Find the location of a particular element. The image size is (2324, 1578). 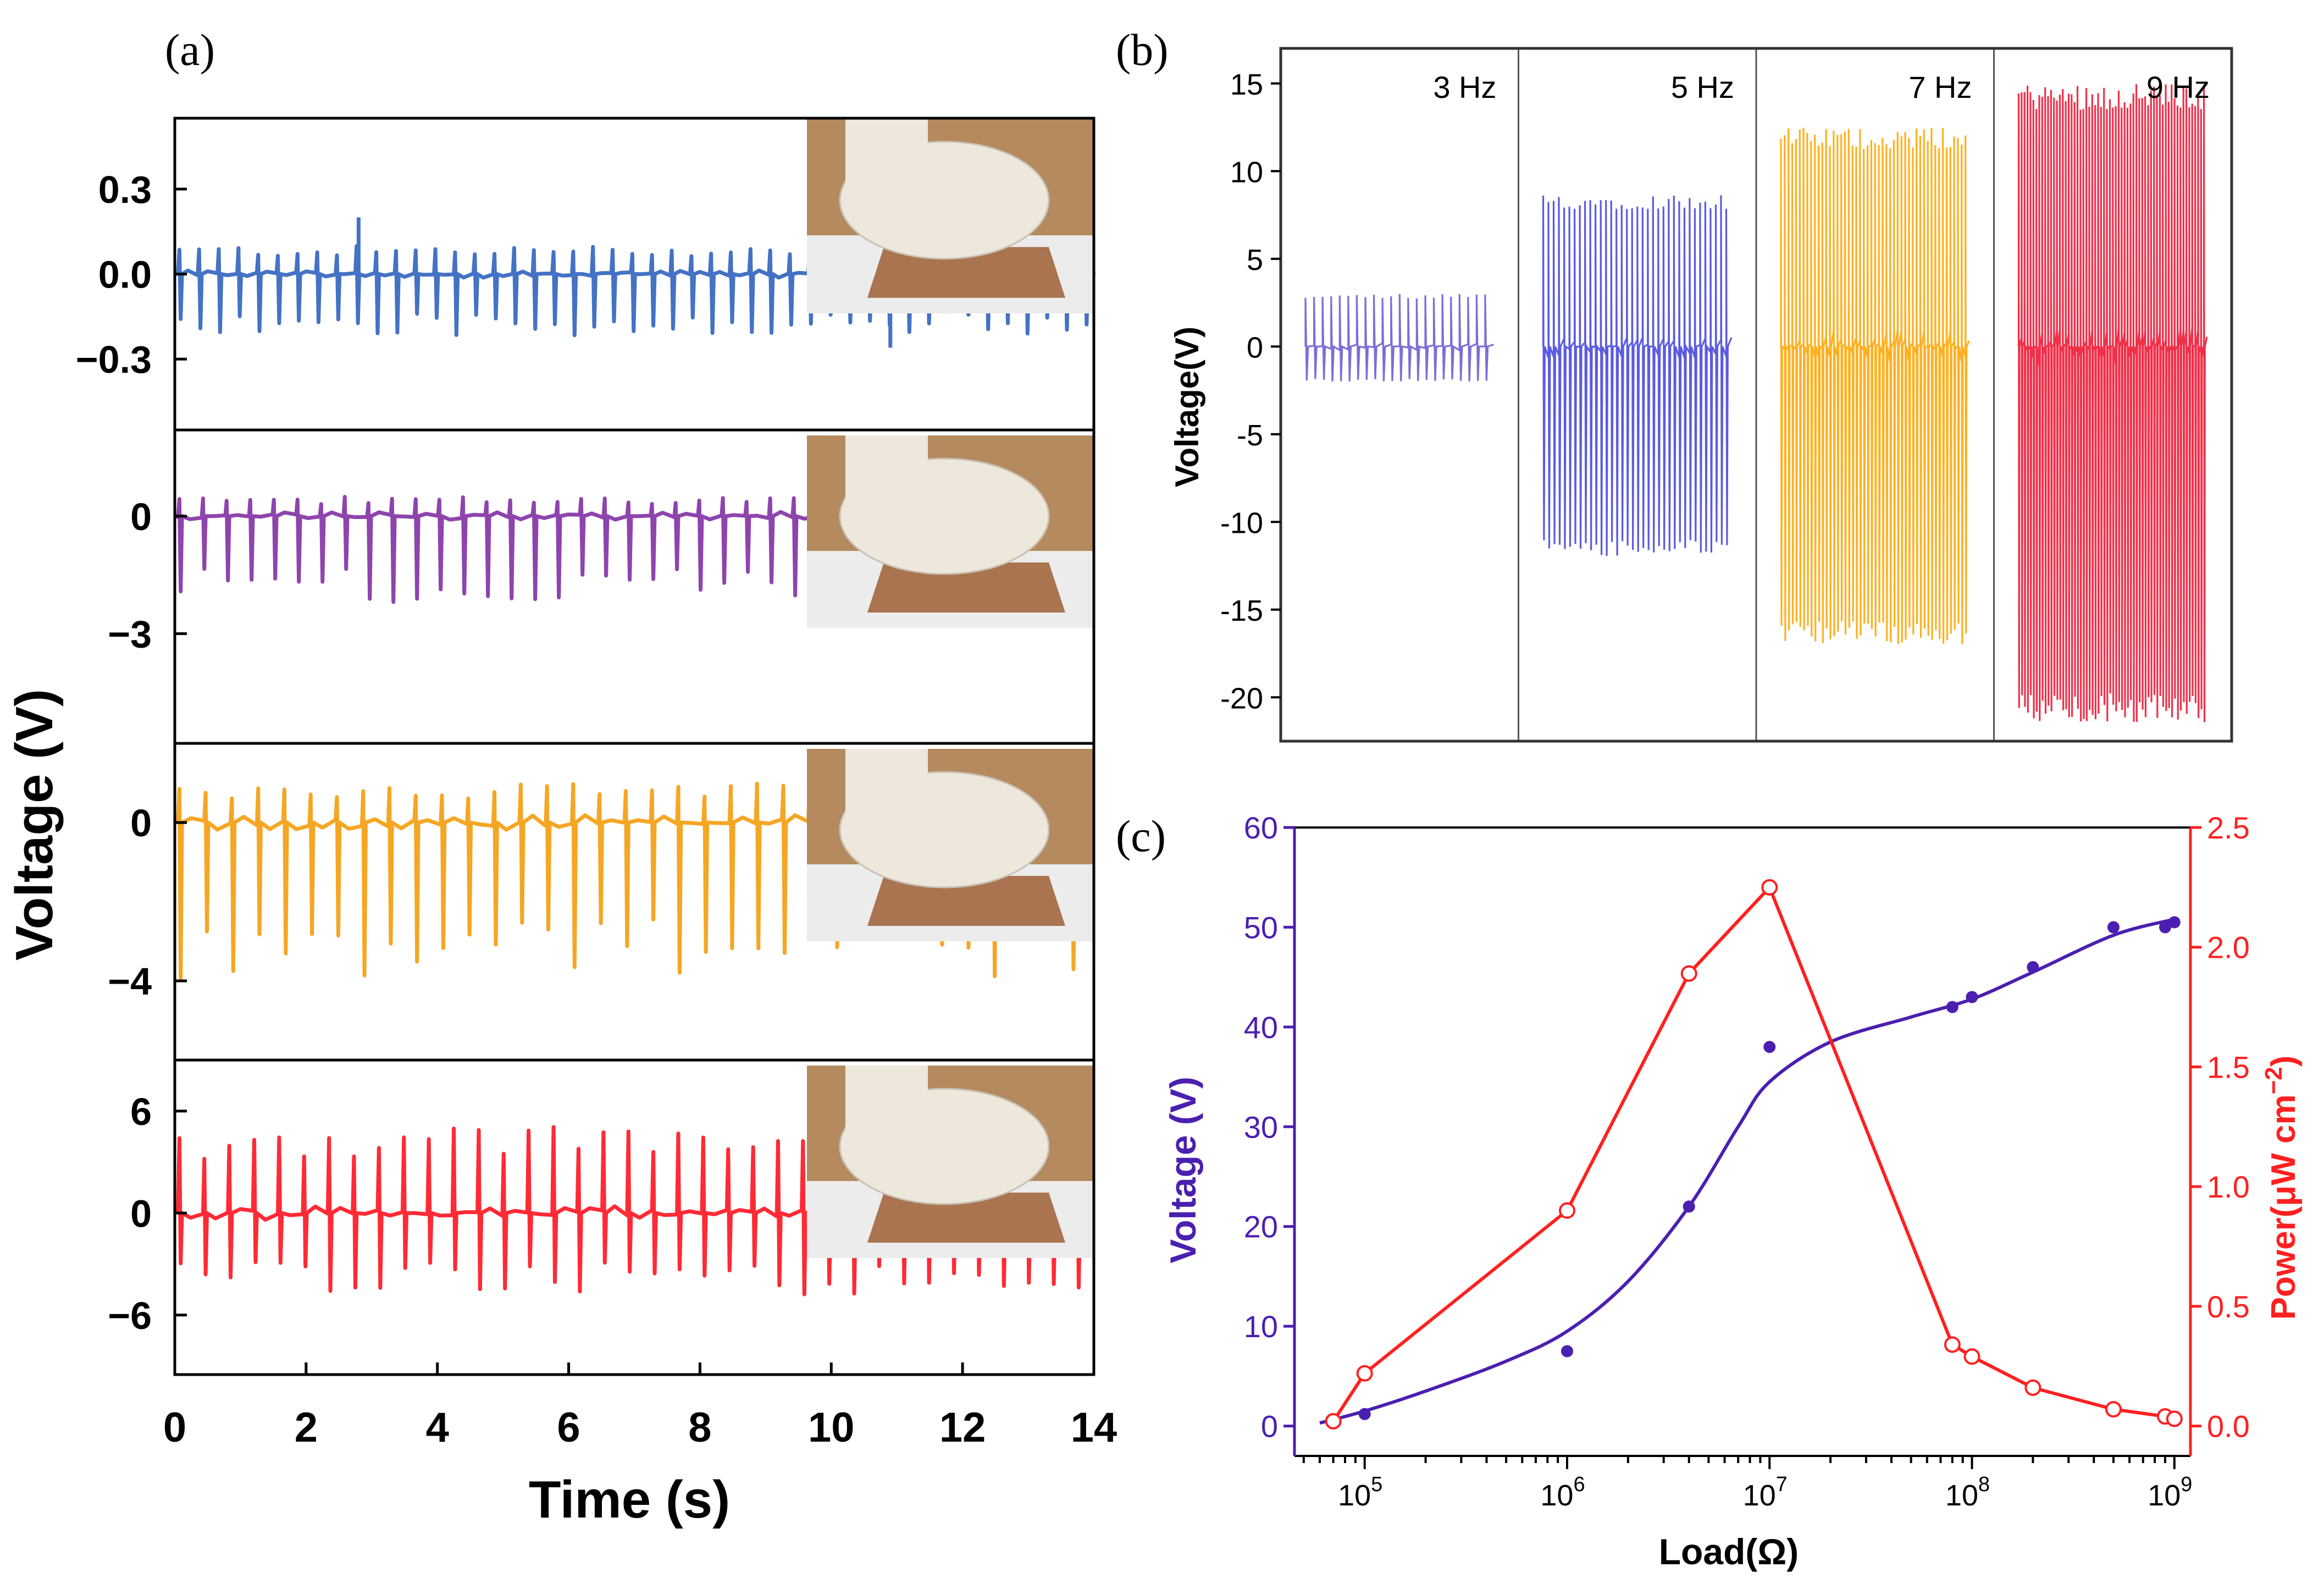

y-tick-label-punch: −6 is located at coordinates (130, 1315).